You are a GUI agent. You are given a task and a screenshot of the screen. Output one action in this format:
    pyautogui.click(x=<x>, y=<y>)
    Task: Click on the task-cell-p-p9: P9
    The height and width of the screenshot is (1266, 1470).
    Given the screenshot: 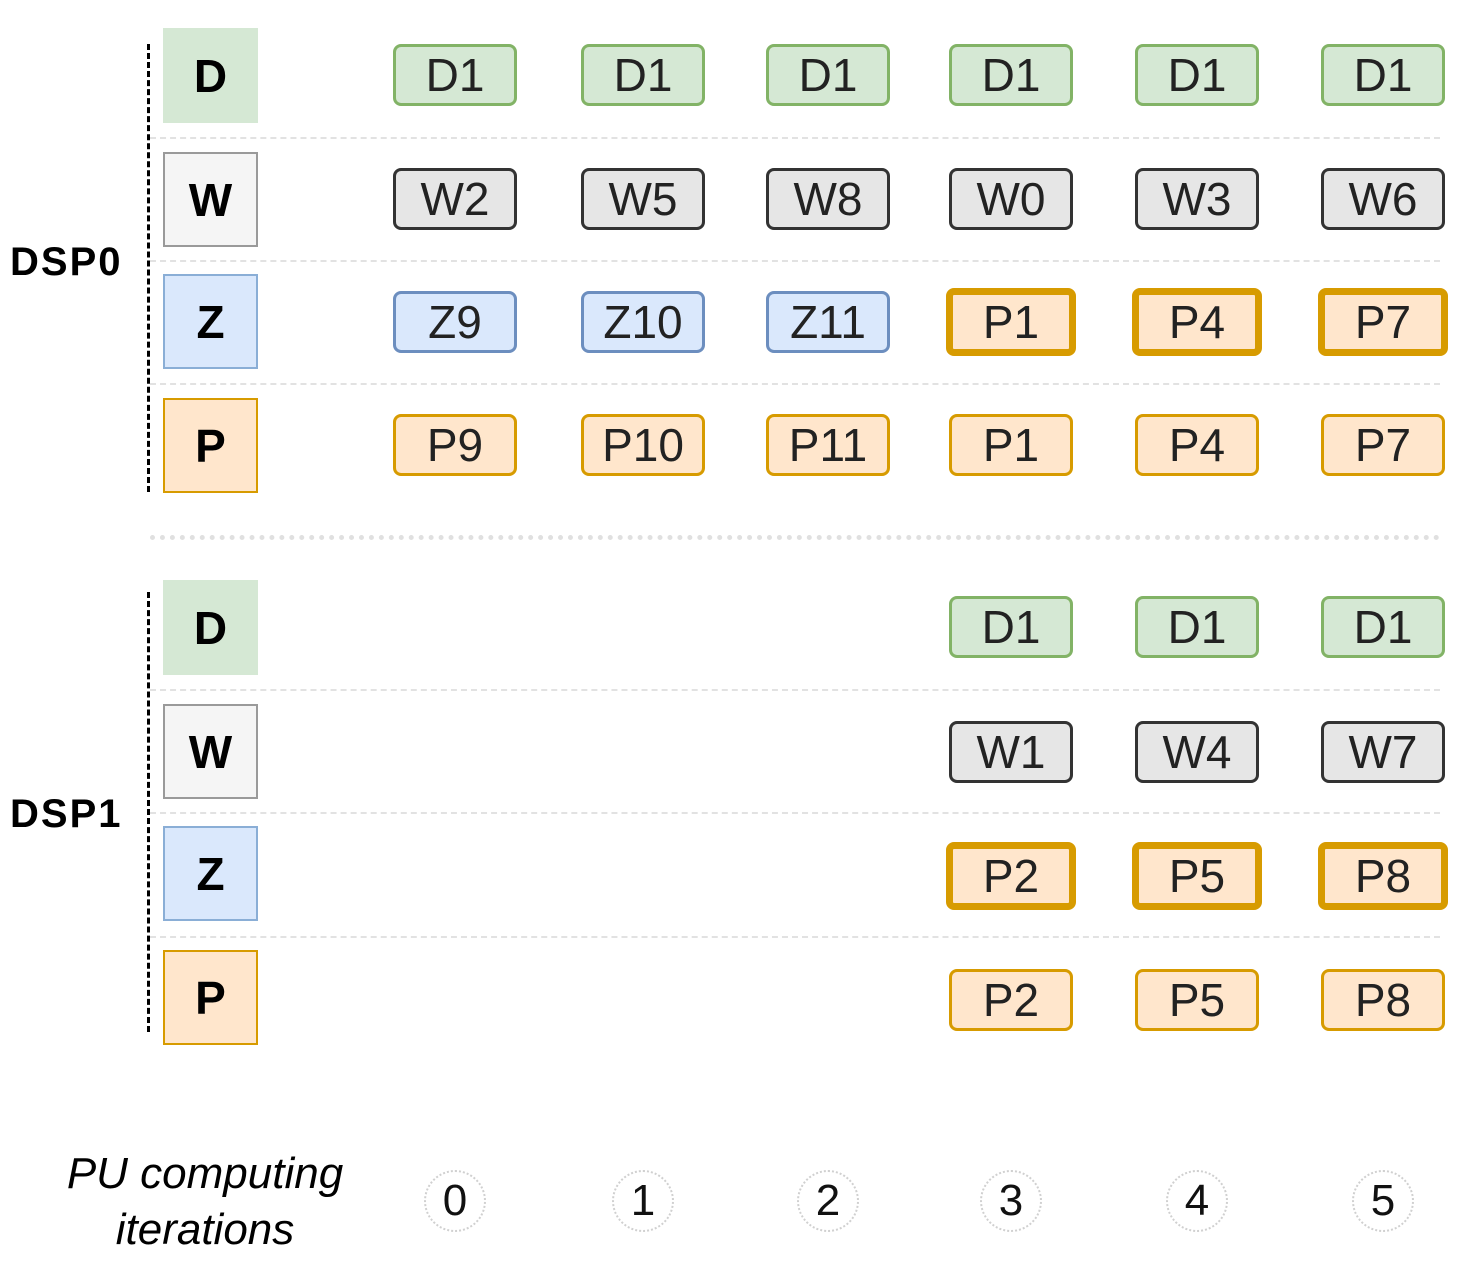 What is the action you would take?
    pyautogui.click(x=455, y=445)
    